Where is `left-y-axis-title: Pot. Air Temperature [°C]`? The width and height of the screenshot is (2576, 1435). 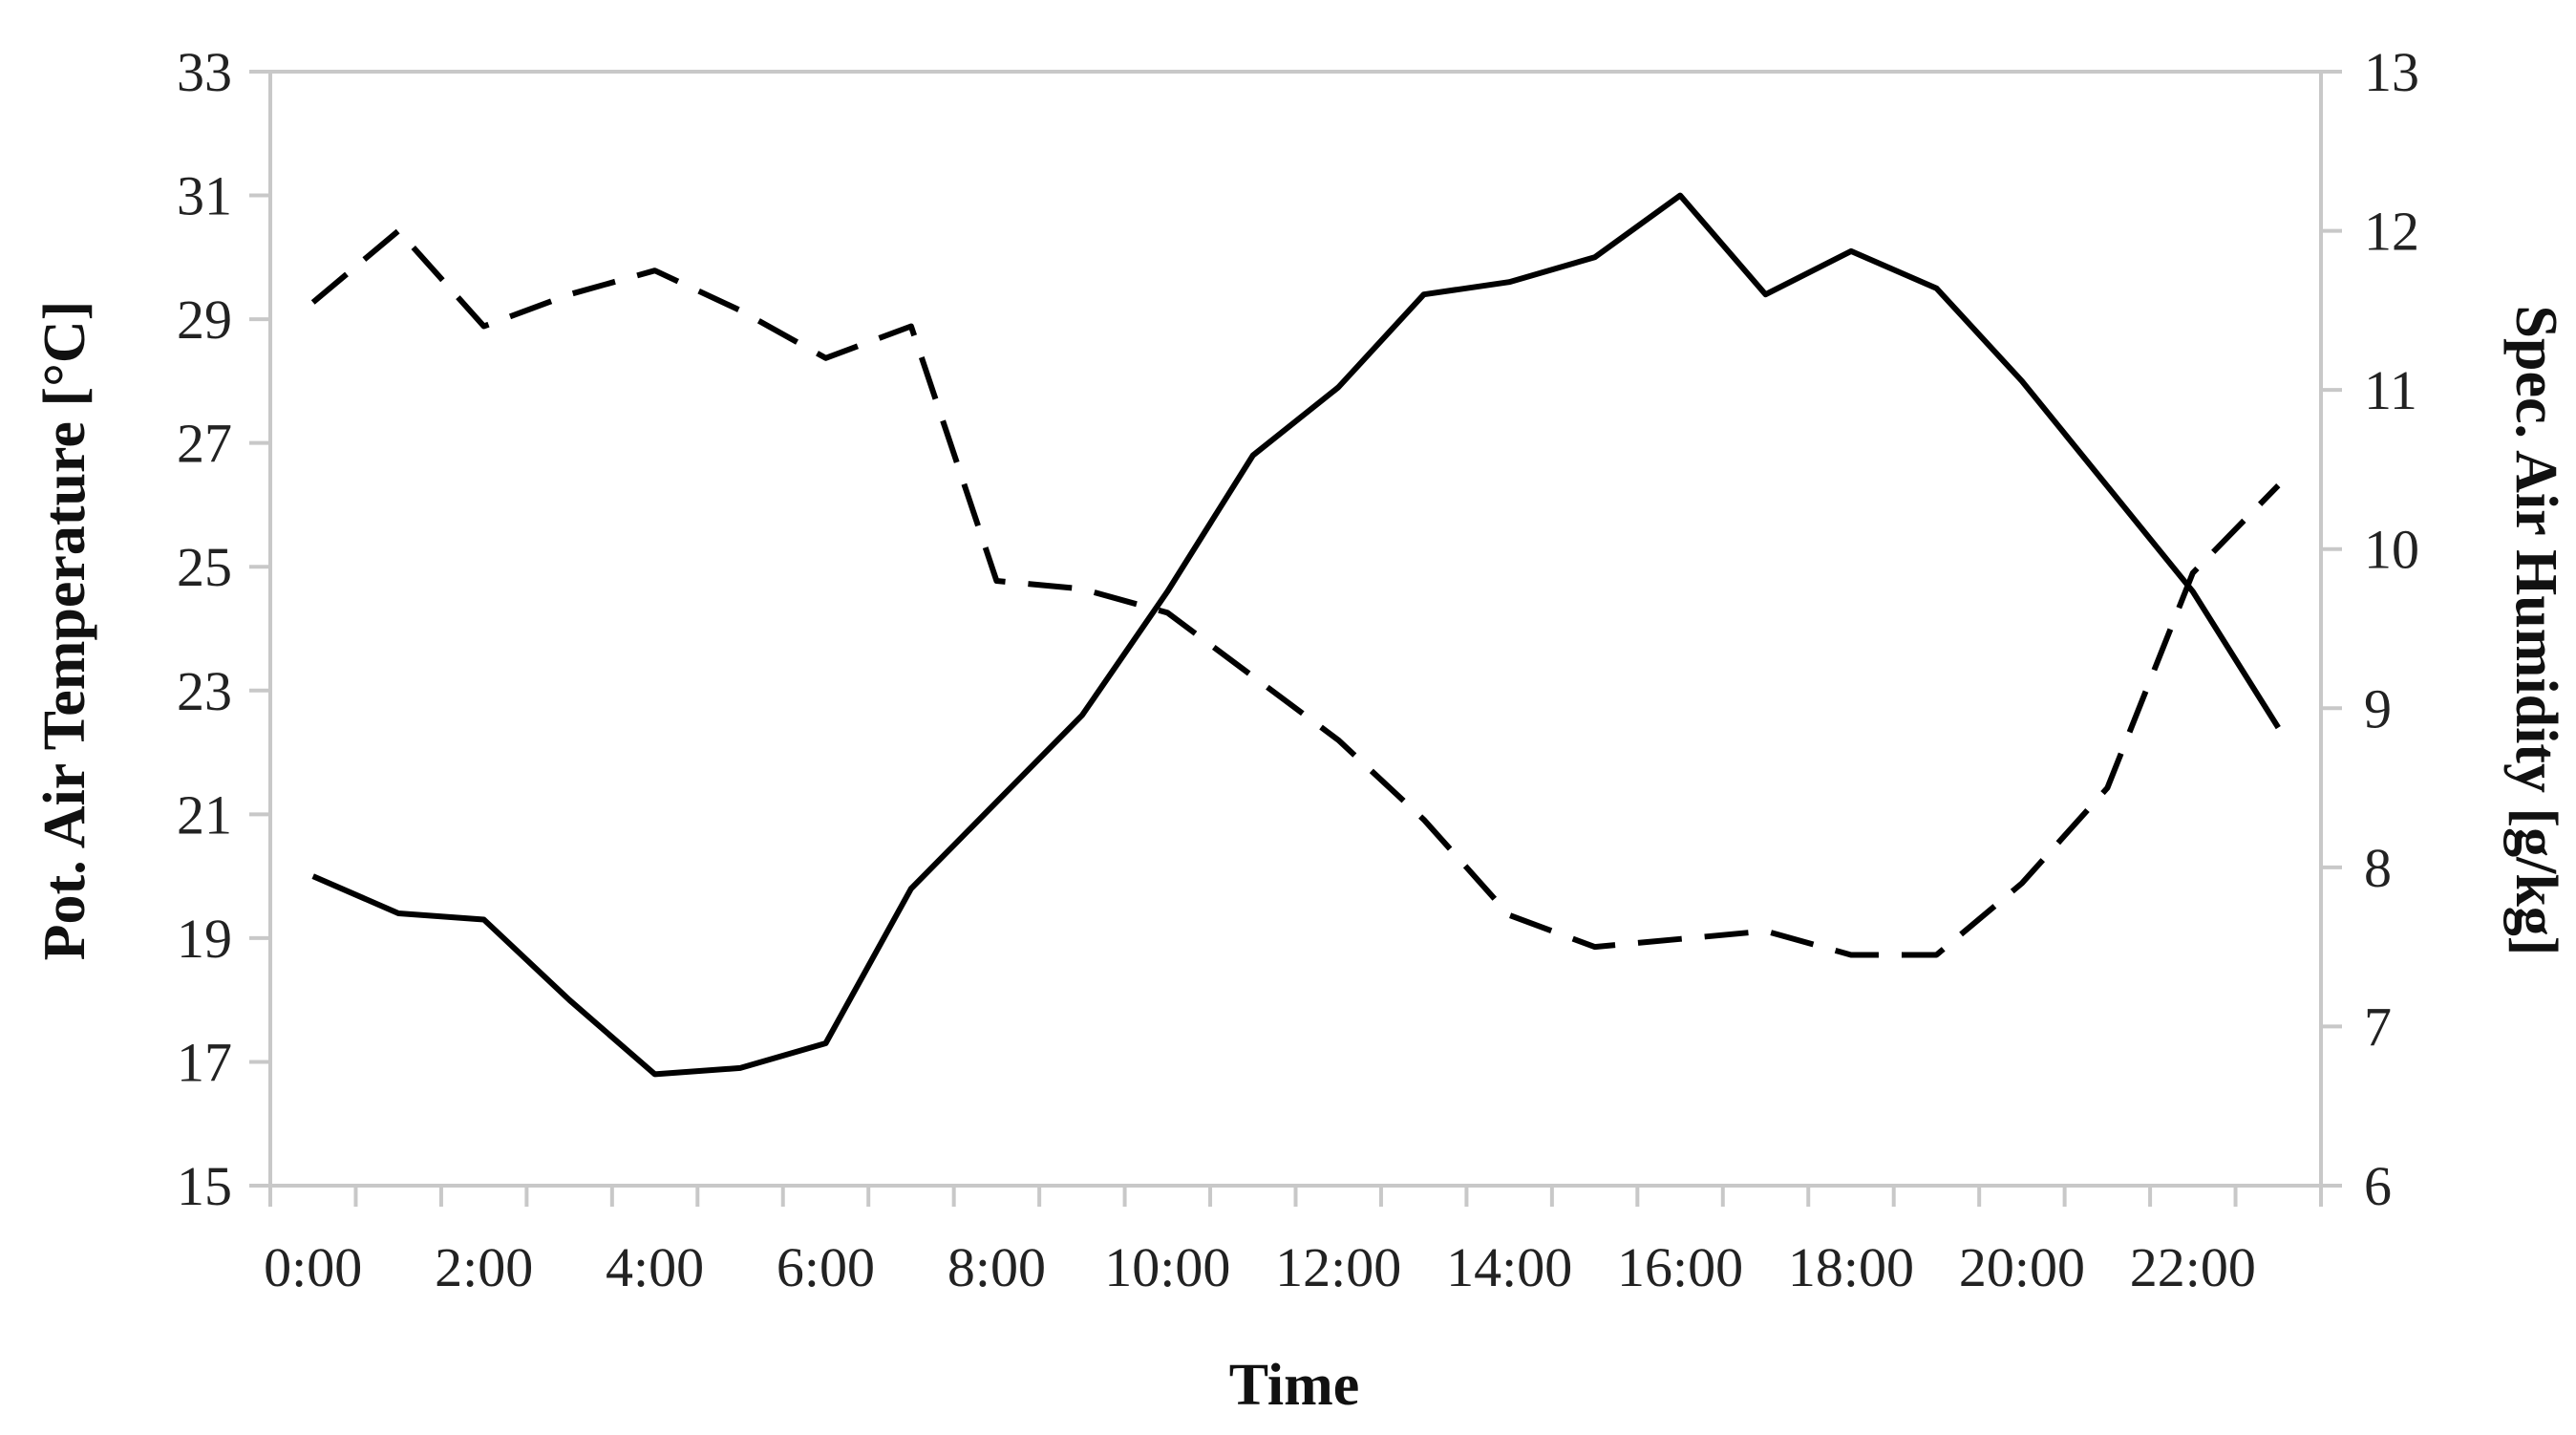 left-y-axis-title: Pot. Air Temperature [°C] is located at coordinates (64, 631).